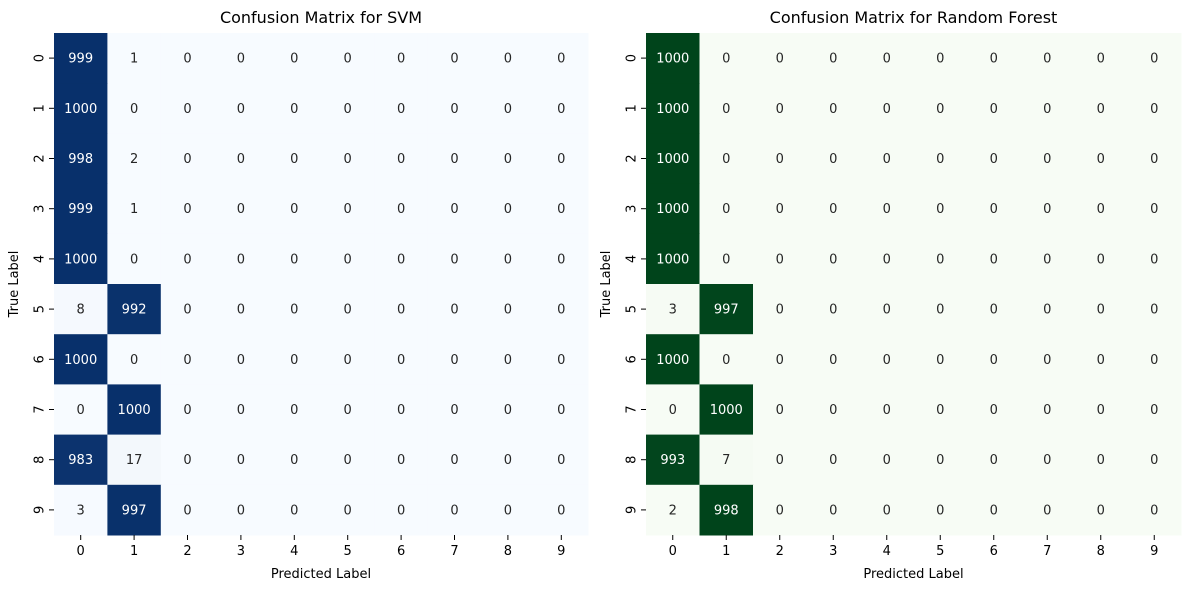 This screenshot has height=590, width=1189. Describe the element at coordinates (187, 510) in the screenshot. I see `svm-cell-value-r9-c2: 0` at that location.